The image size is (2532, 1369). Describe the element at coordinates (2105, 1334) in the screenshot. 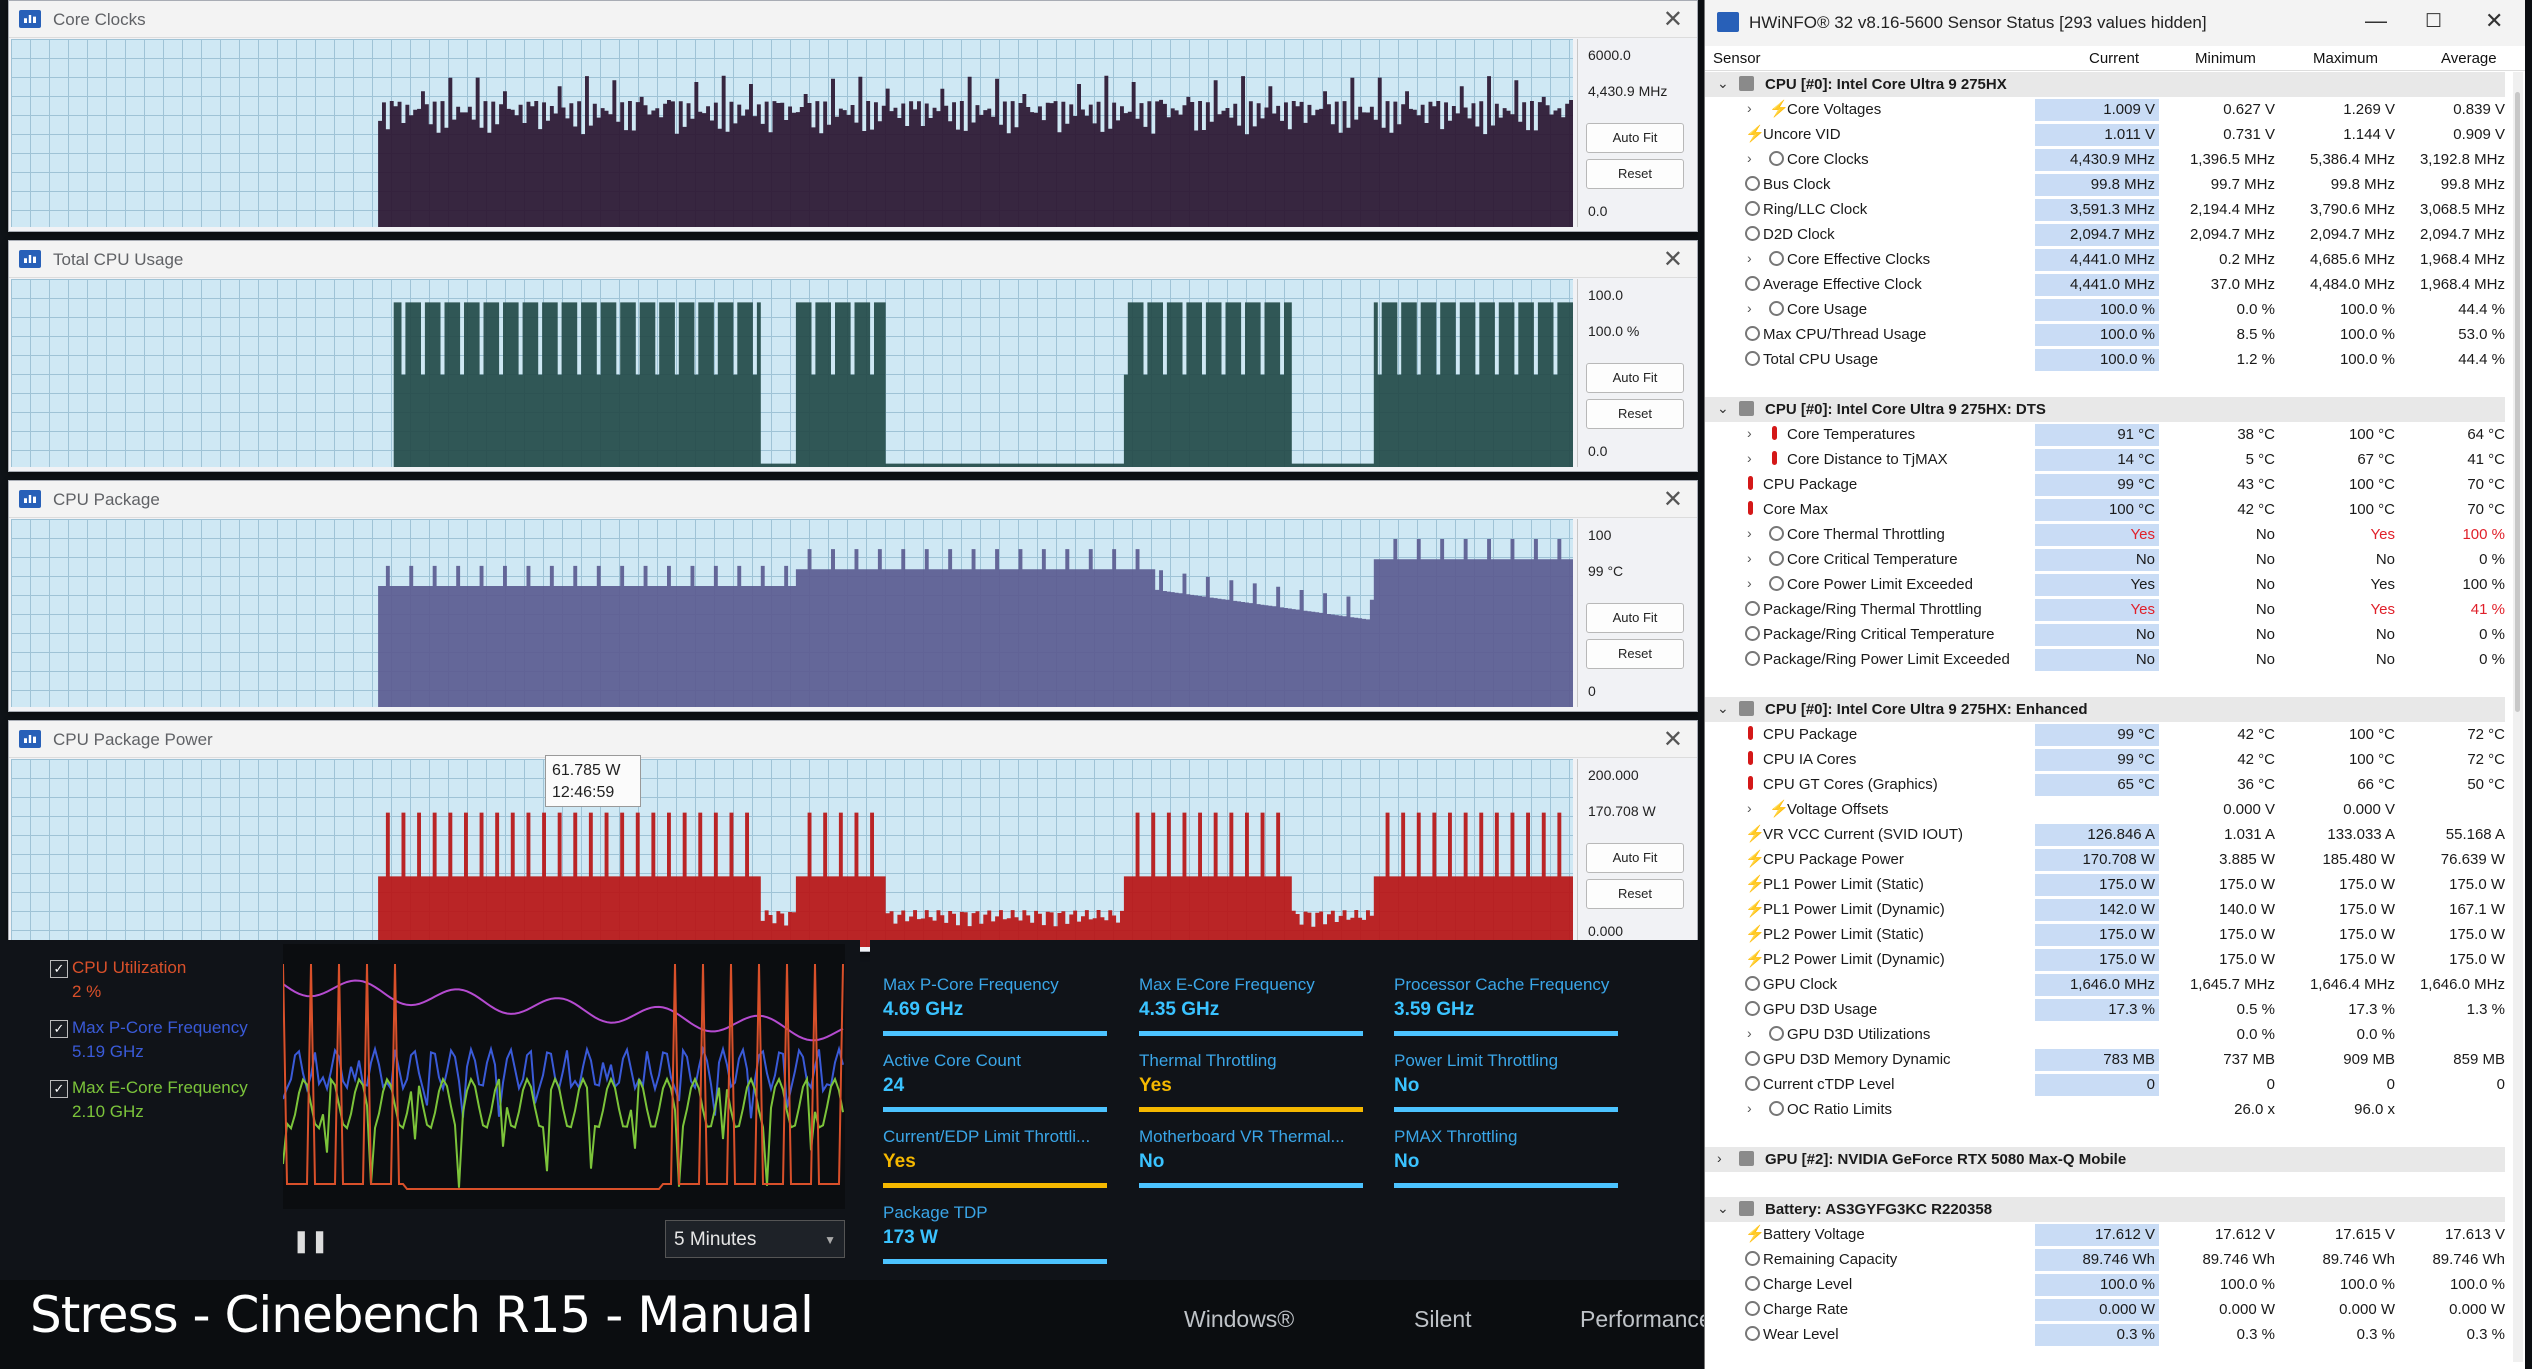

I see `sensor-row: Wear Level 0.3 % 0.3 % 0.3 % 0.3 %` at that location.